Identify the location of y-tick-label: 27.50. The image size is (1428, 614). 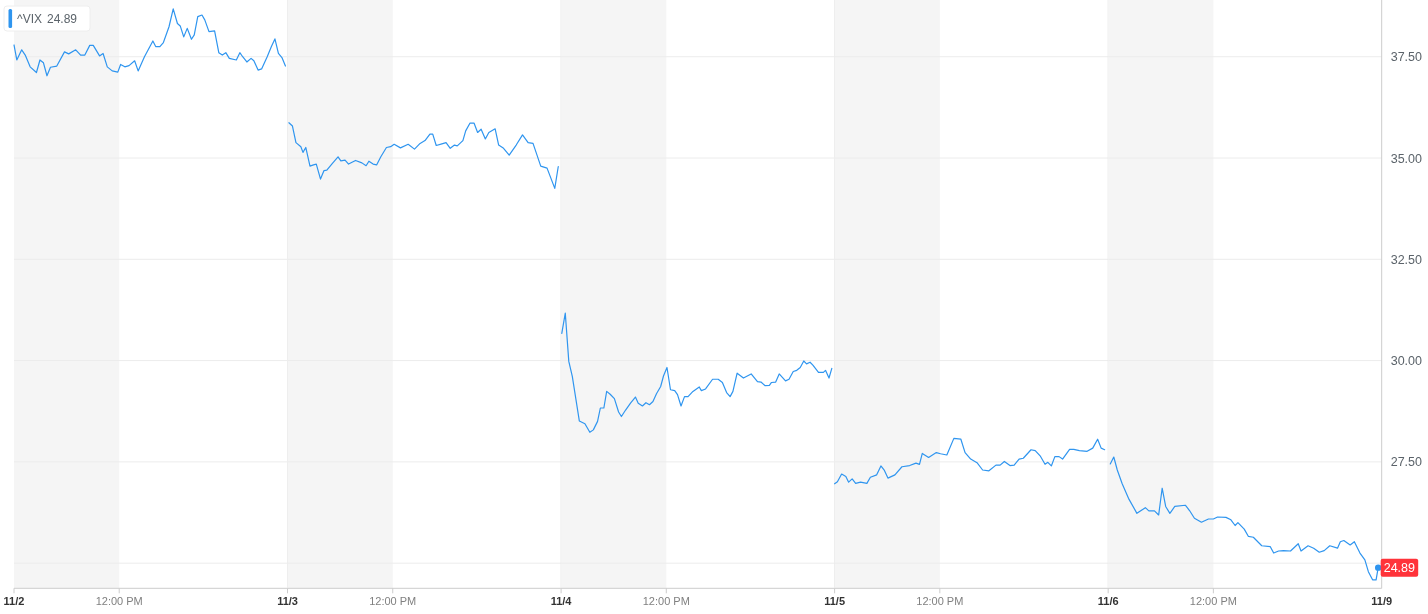
(1406, 462).